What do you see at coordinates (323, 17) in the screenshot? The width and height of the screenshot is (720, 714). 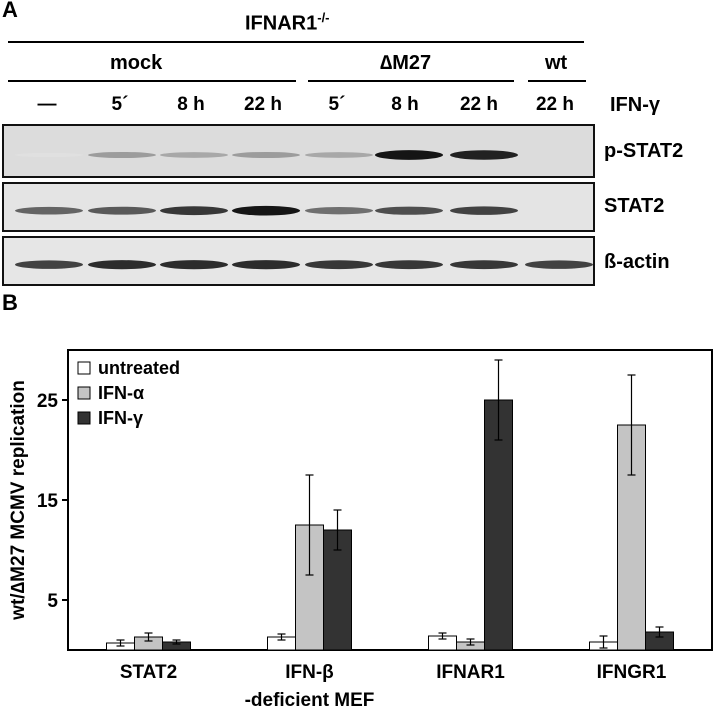 I see `genotype-superscript: -/-` at bounding box center [323, 17].